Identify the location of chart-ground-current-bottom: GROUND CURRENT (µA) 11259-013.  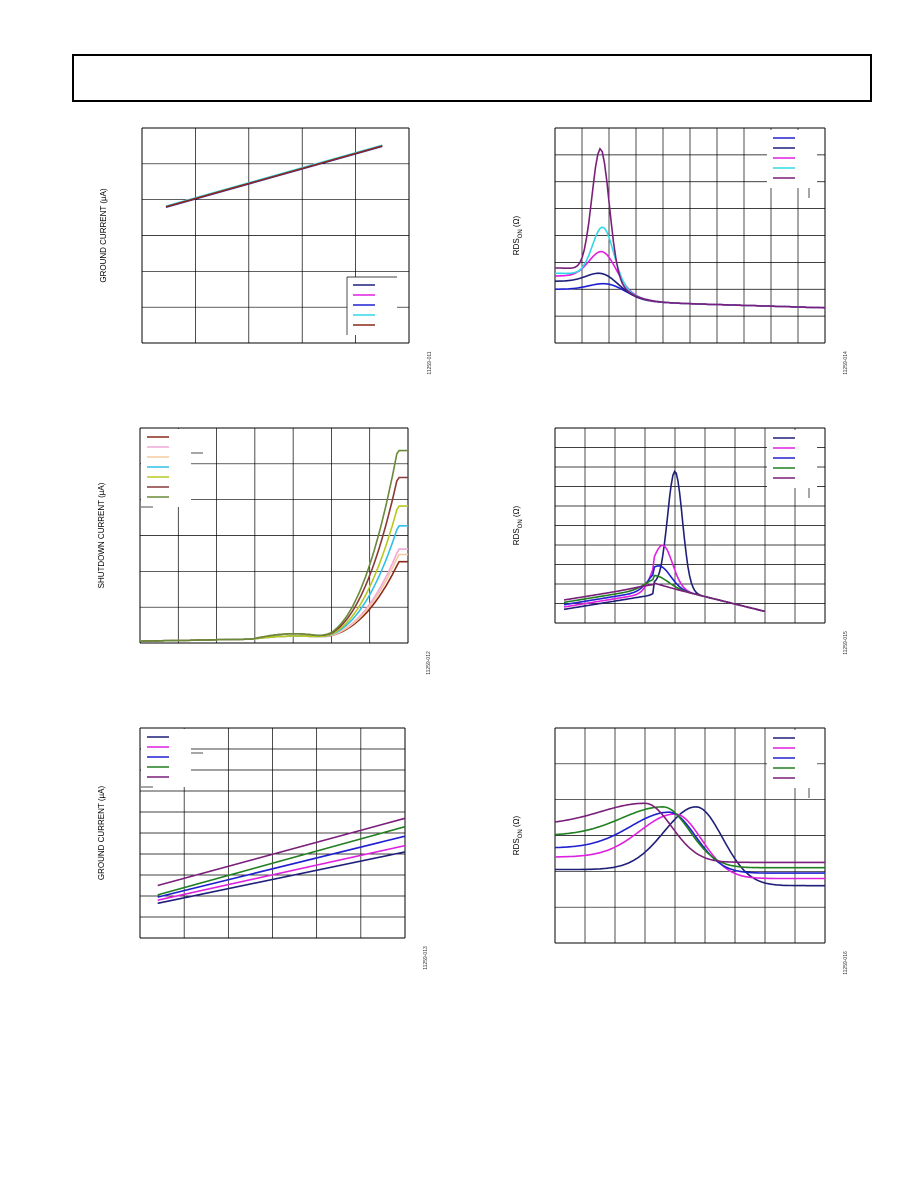
(267, 849).